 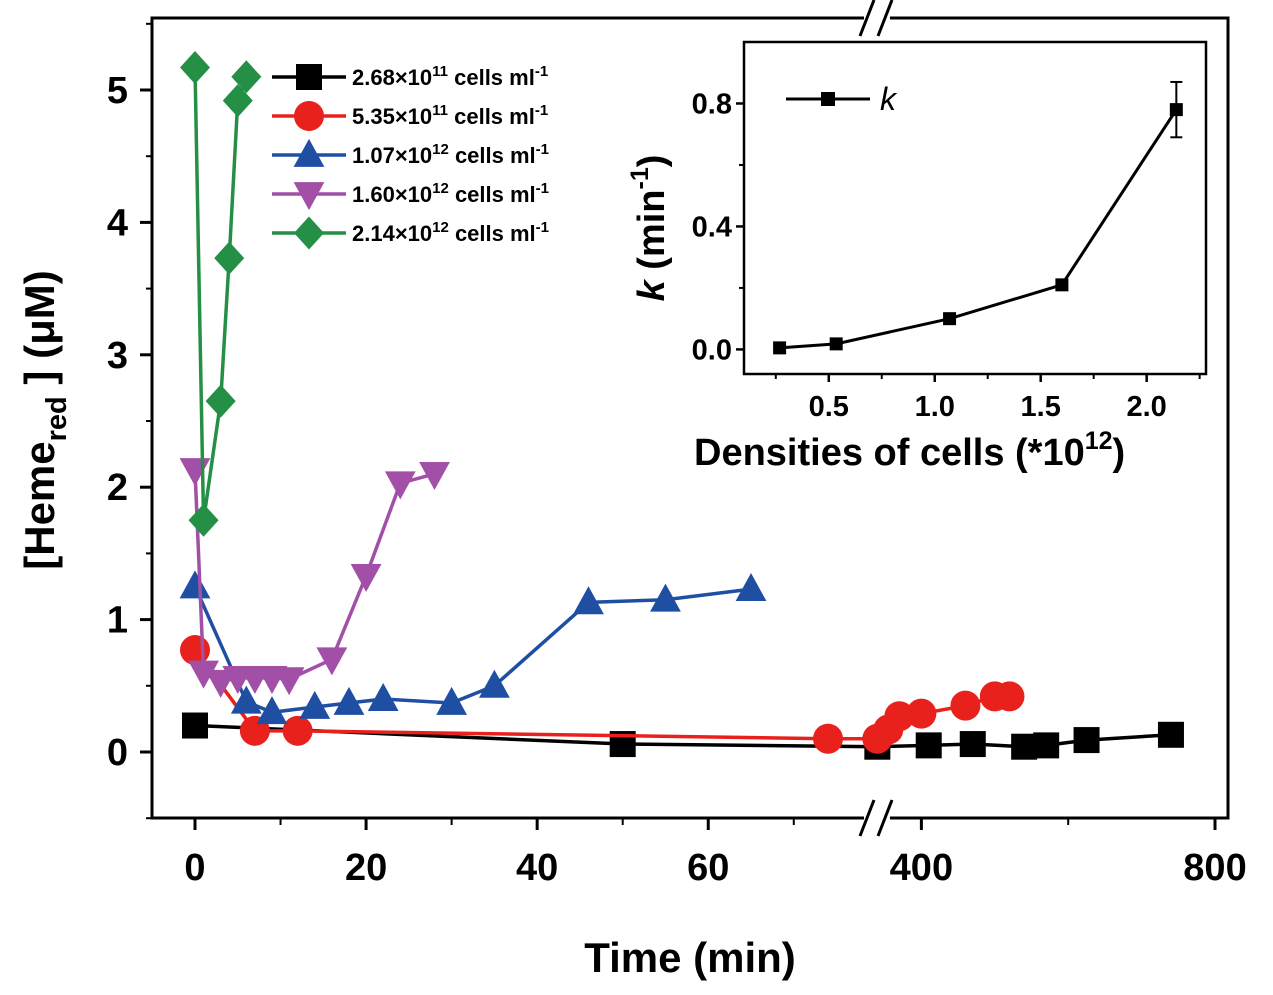 I want to click on legend-label: 2.68×1011 cells ml-1, so click(x=450, y=76).